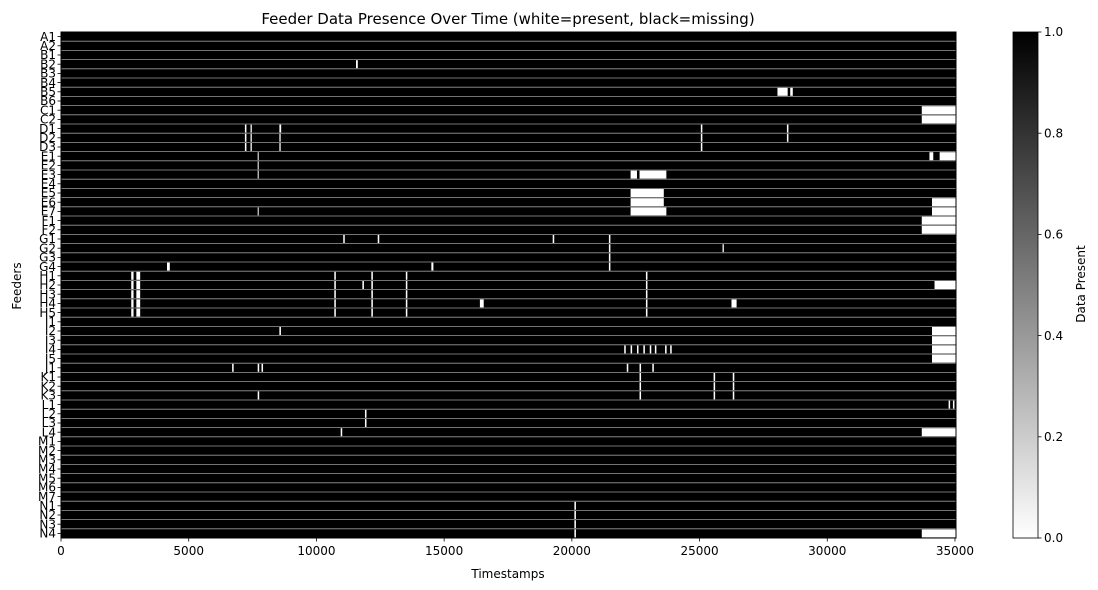 This screenshot has height=590, width=1098. Describe the element at coordinates (47, 460) in the screenshot. I see `y-tick-label-M3: M3` at that location.